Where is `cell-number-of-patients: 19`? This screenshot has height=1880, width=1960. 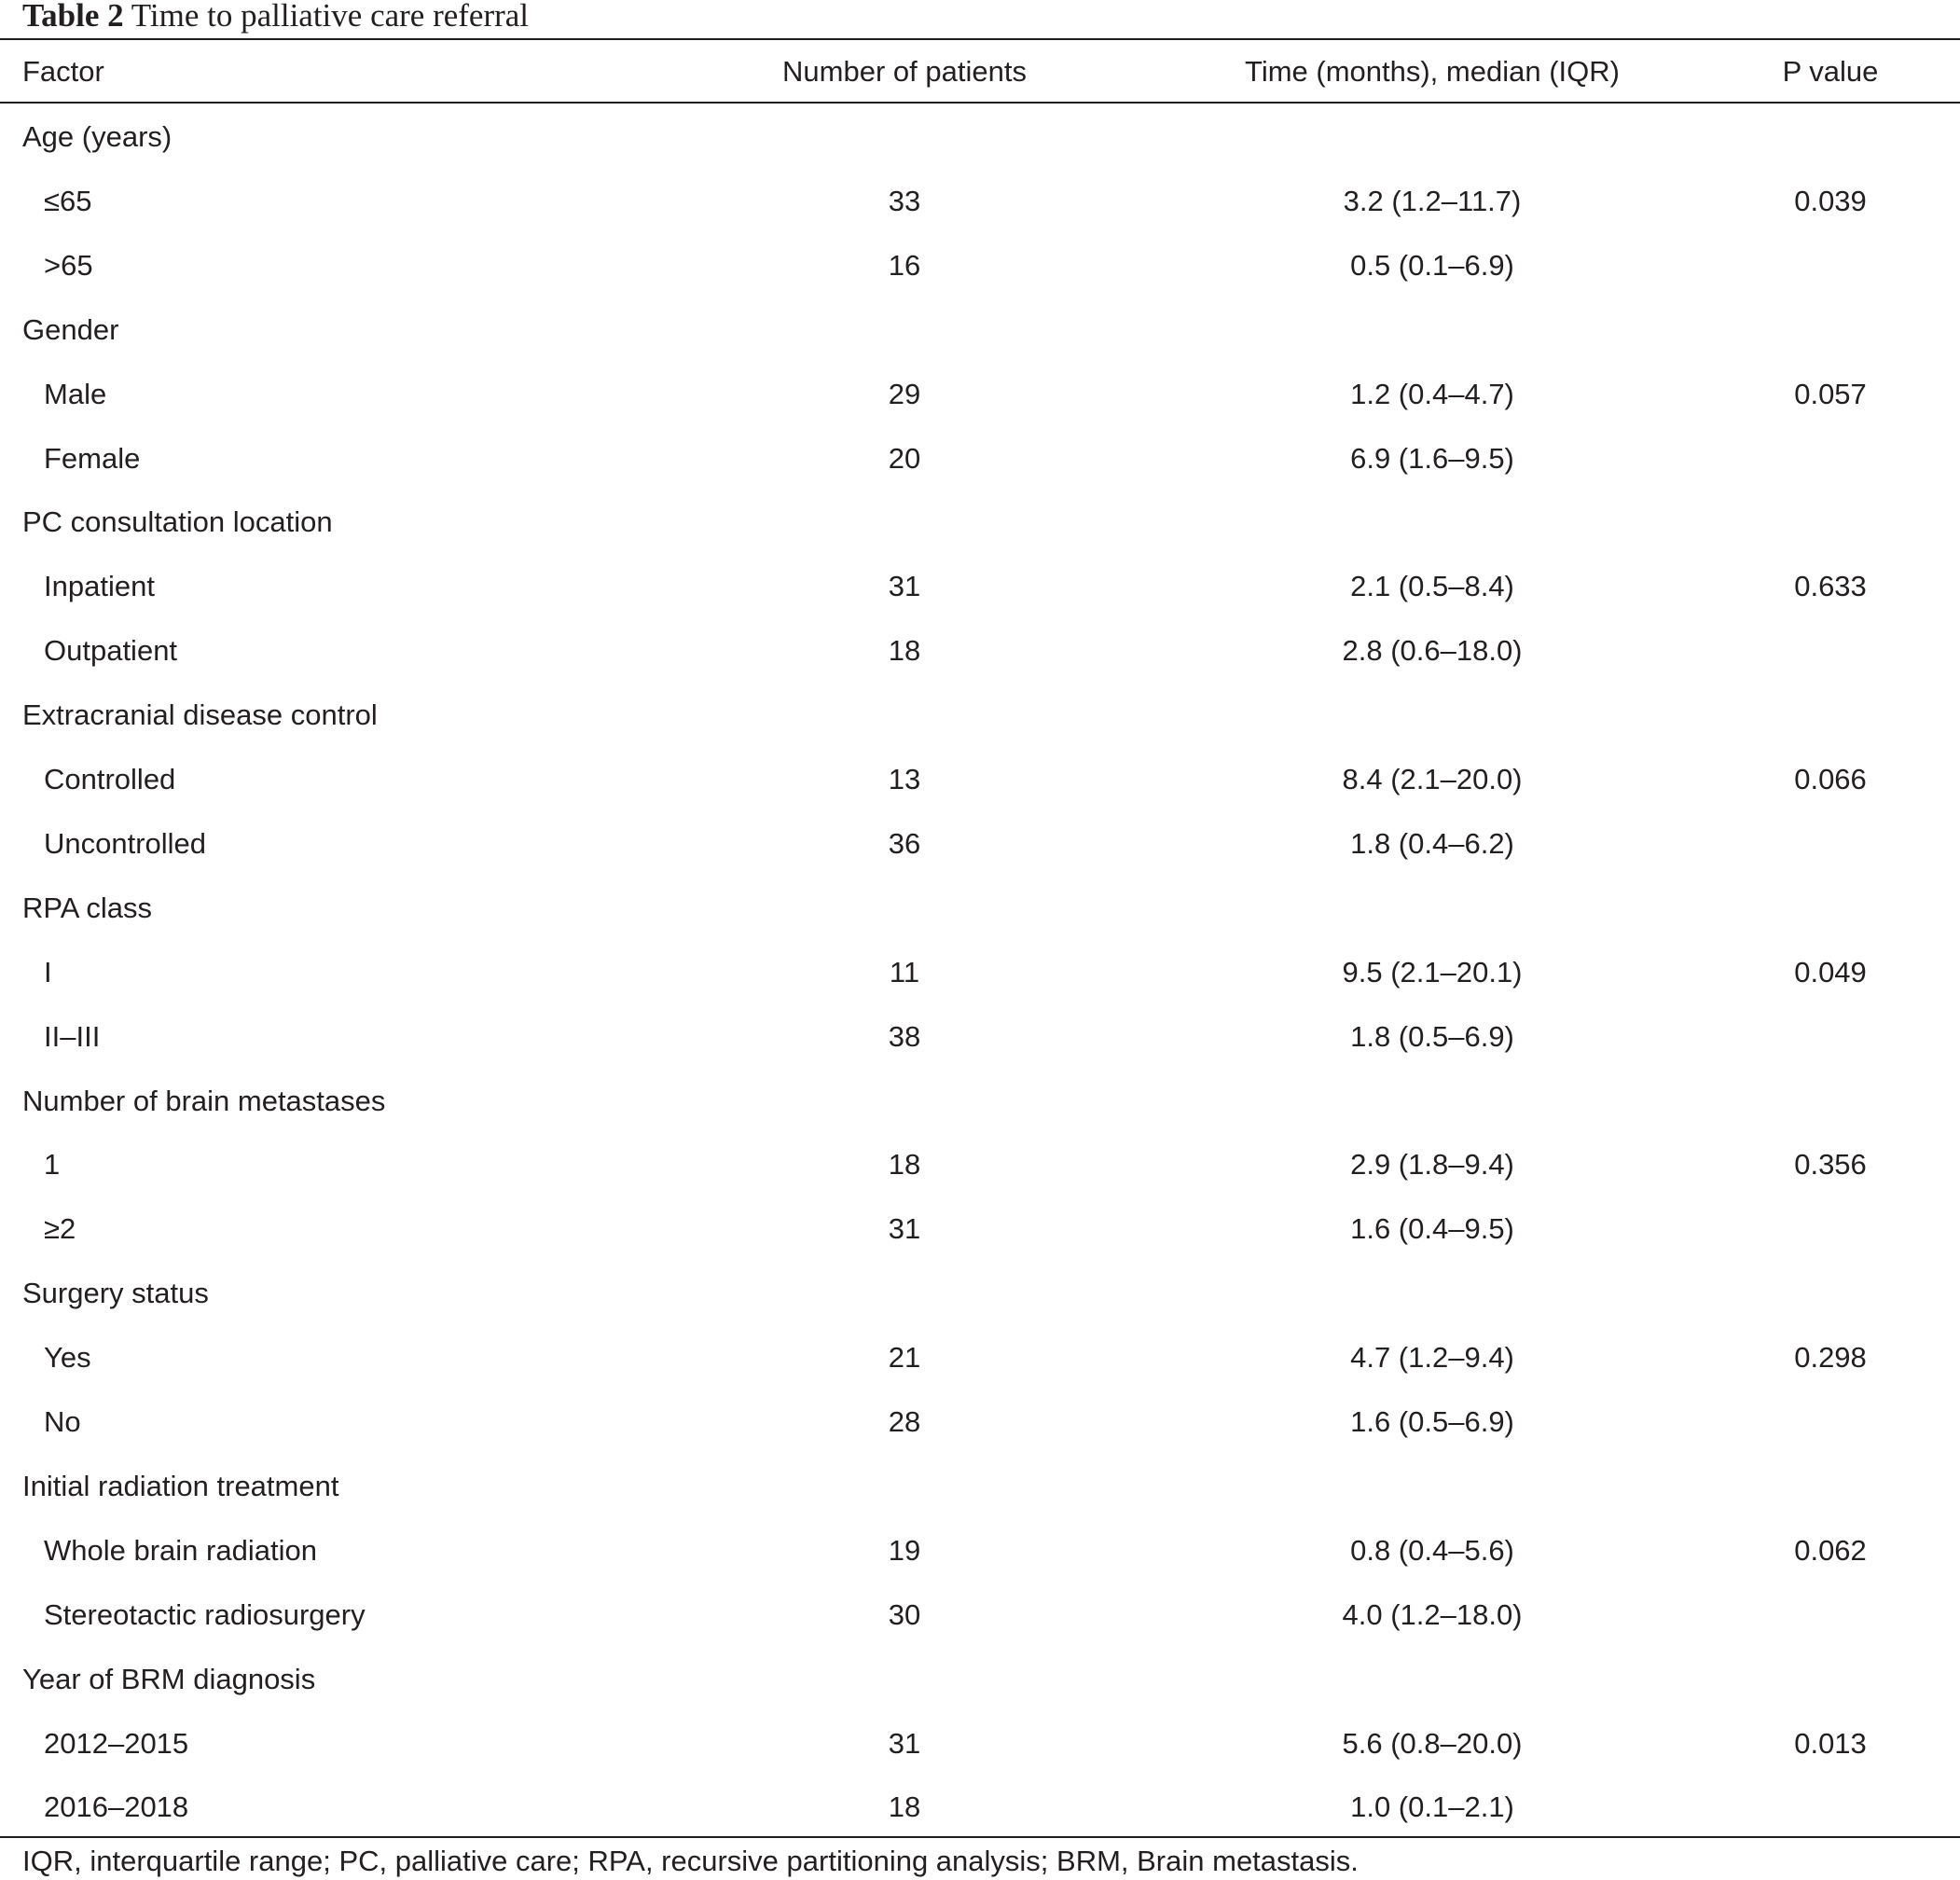 cell-number-of-patients: 19 is located at coordinates (904, 1550).